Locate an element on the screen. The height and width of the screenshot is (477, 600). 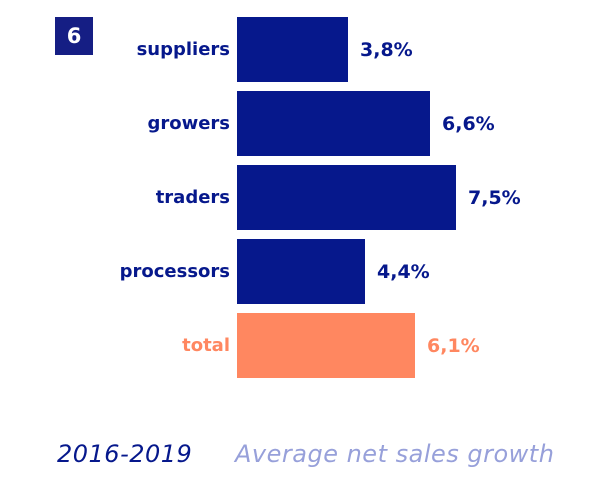
chart-row: growers 6,6% is located at coordinates (300, 123).